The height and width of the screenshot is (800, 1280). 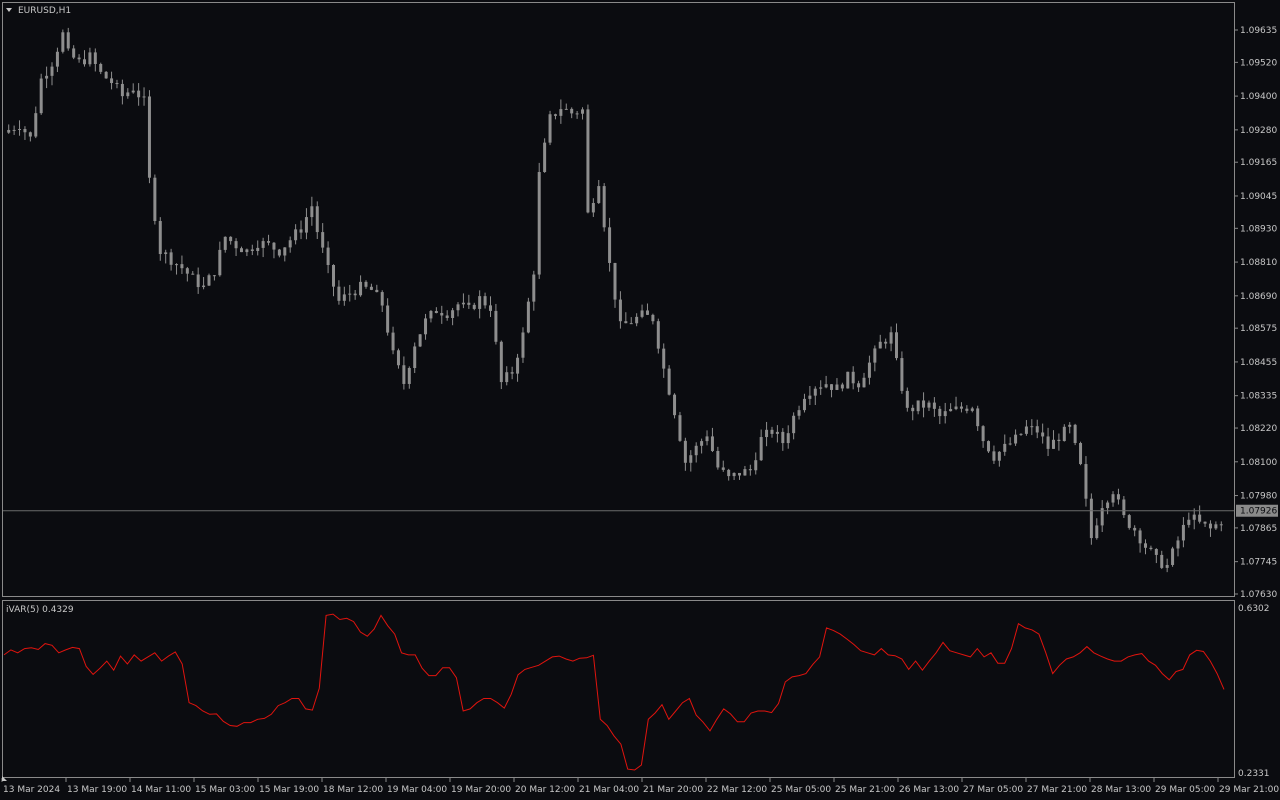 What do you see at coordinates (1258, 429) in the screenshot?
I see `price-tick-label: 1.08220` at bounding box center [1258, 429].